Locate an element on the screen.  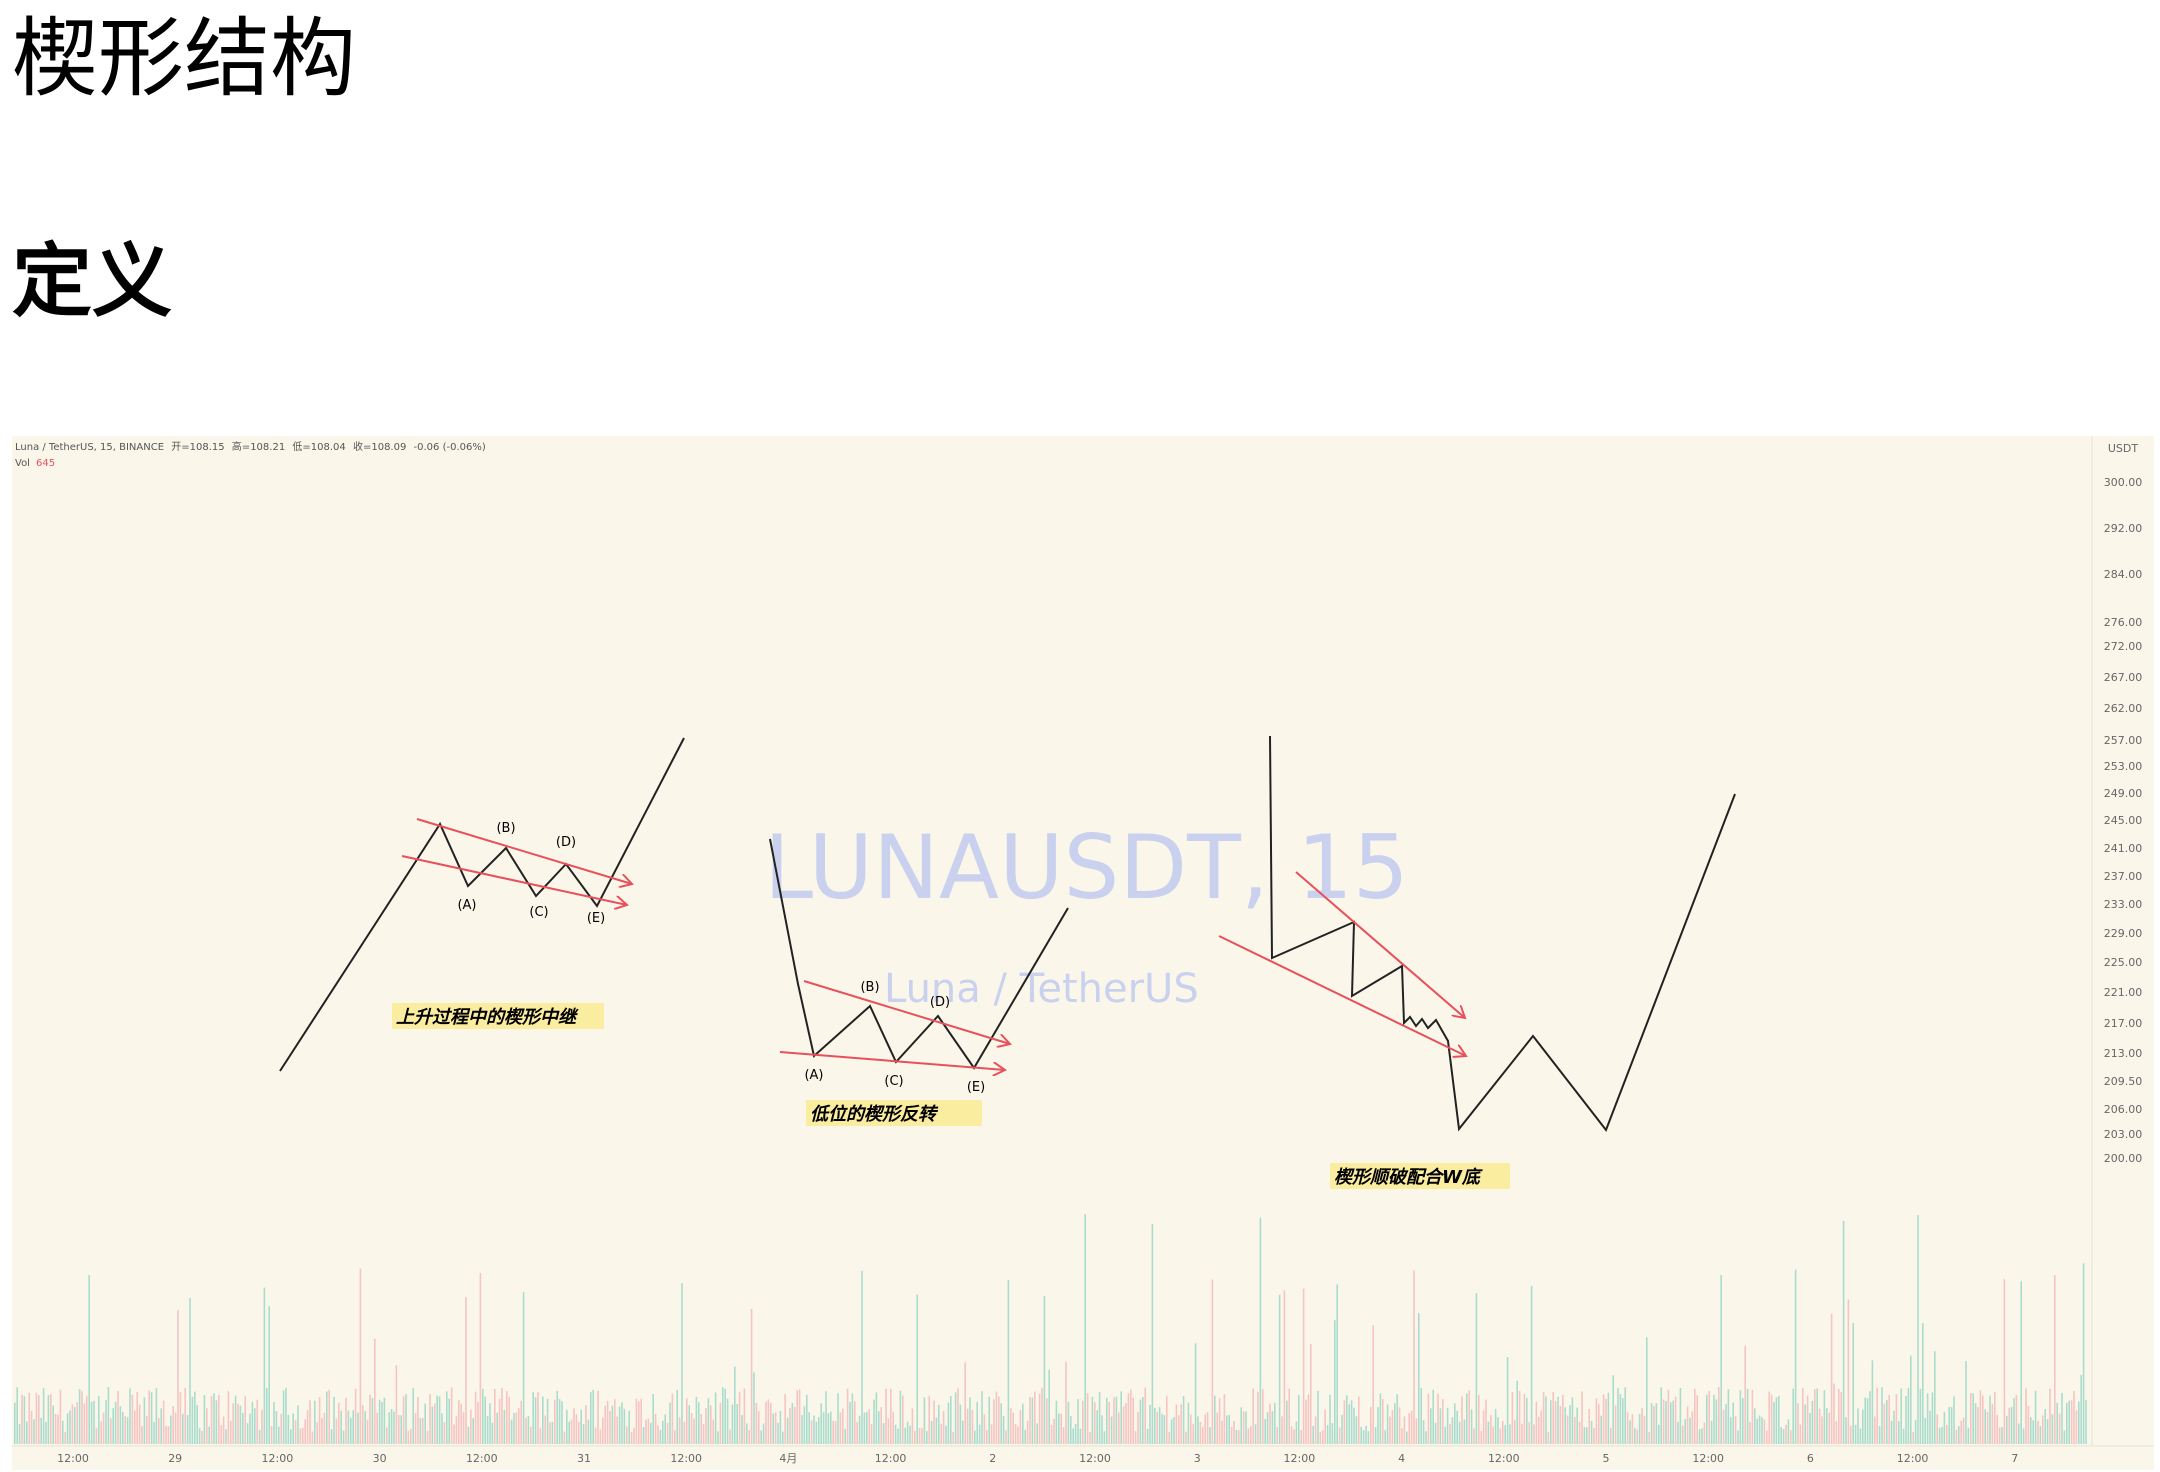
price-tick-label: 276.00 is located at coordinates (2123, 622).